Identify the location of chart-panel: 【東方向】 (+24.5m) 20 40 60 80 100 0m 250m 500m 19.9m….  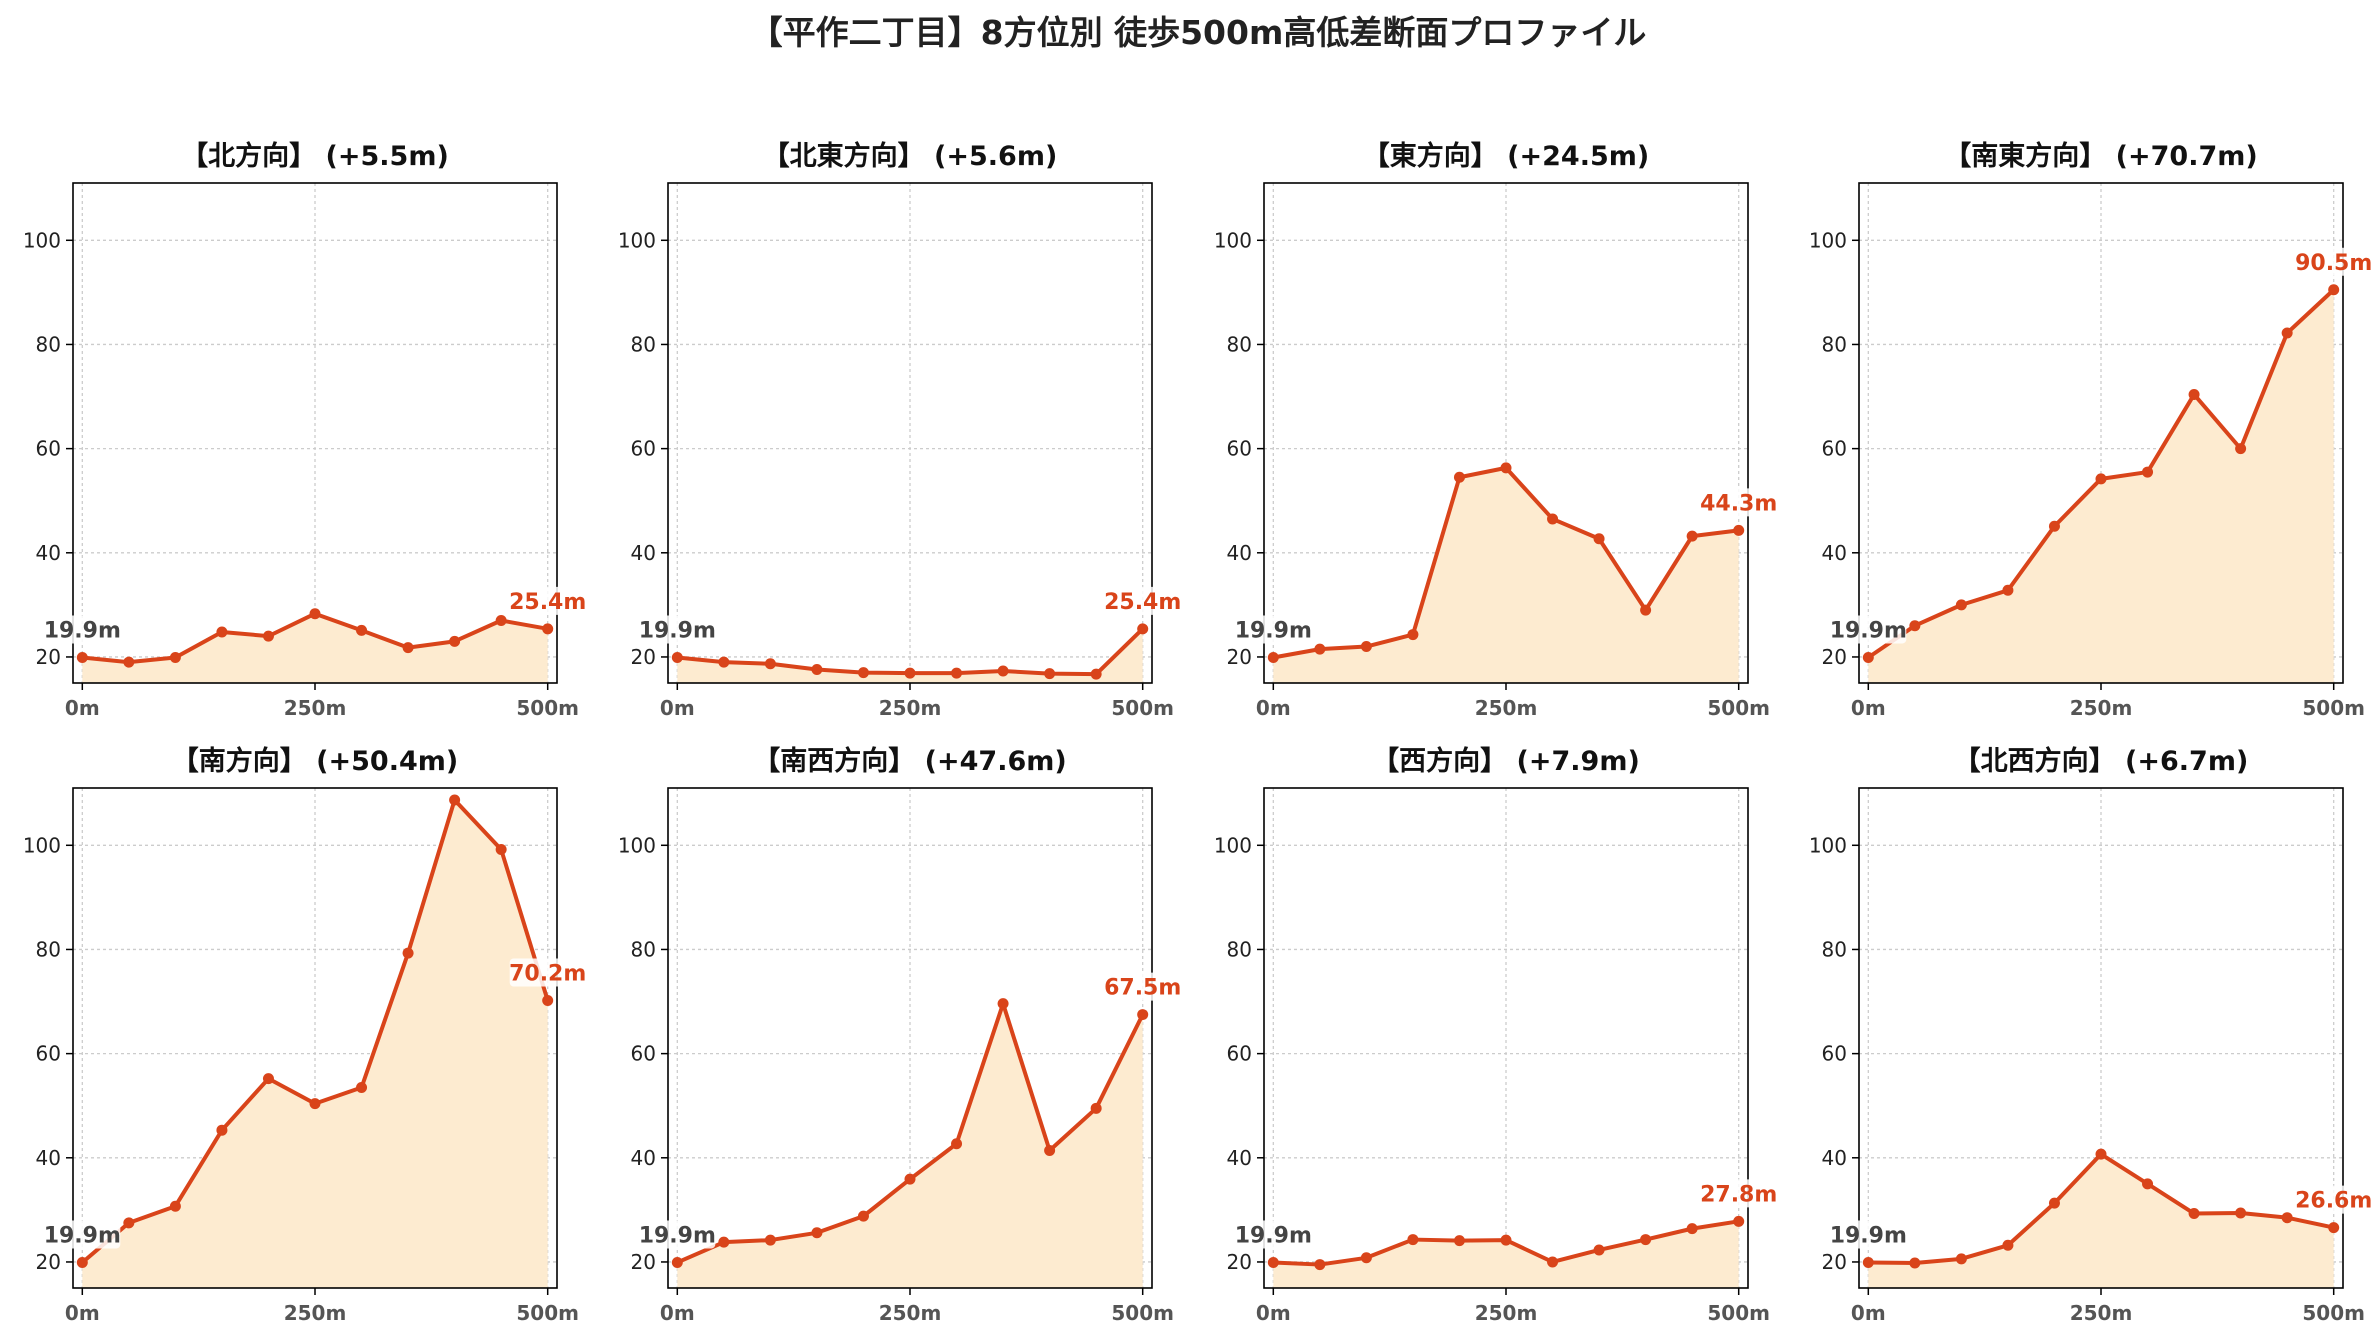
(1495, 430).